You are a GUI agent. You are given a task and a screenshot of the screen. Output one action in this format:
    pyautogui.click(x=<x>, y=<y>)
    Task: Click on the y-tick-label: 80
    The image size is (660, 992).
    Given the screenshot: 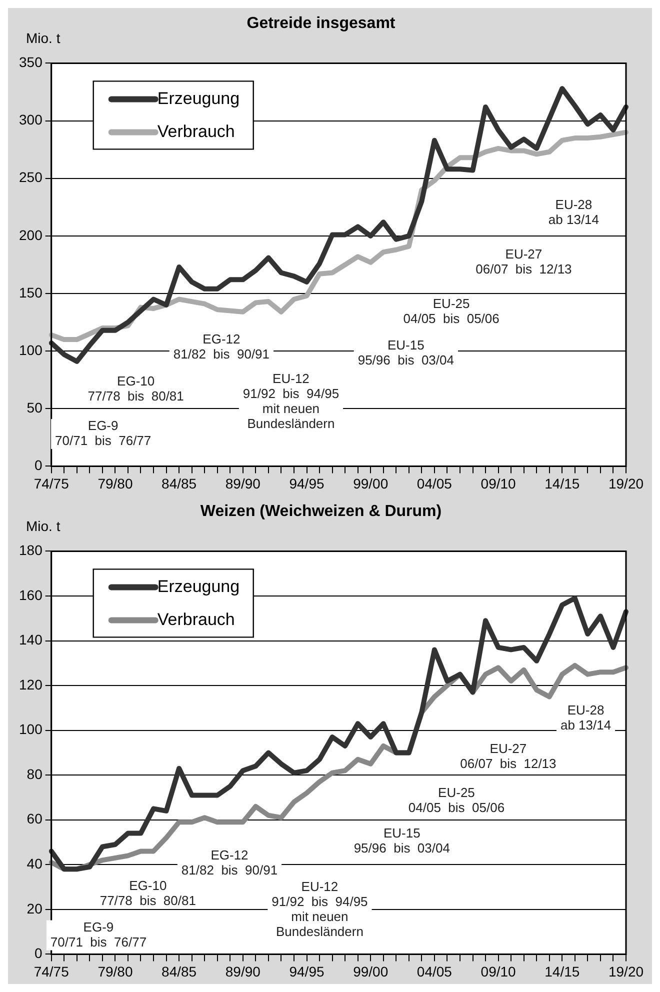 What is the action you would take?
    pyautogui.click(x=34, y=774)
    